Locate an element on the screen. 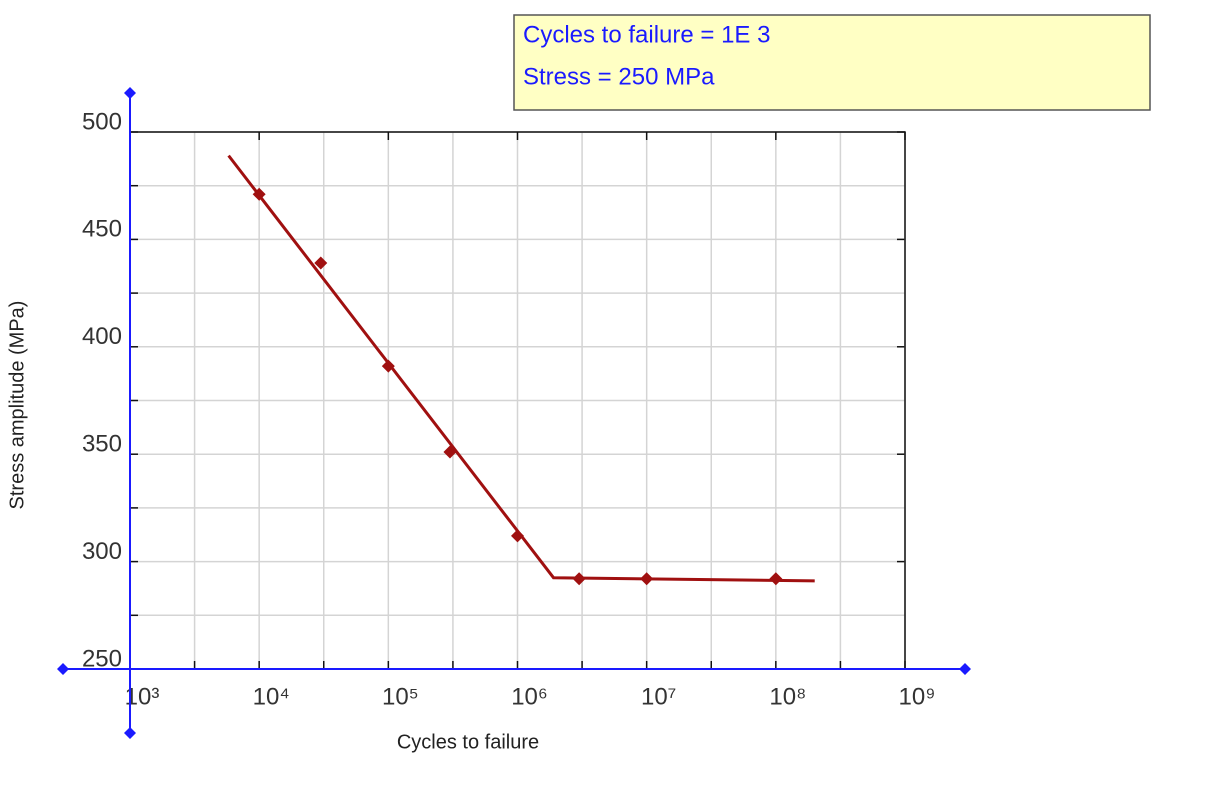 The width and height of the screenshot is (1210, 800). y-axis-label: Stress amplitude (MPa) is located at coordinates (17, 405).